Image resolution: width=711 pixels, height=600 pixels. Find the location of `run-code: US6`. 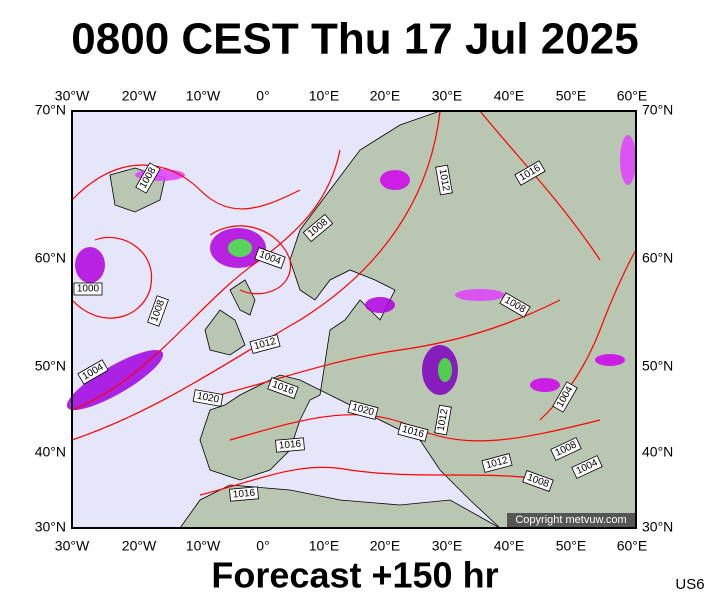

run-code: US6 is located at coordinates (689, 584).